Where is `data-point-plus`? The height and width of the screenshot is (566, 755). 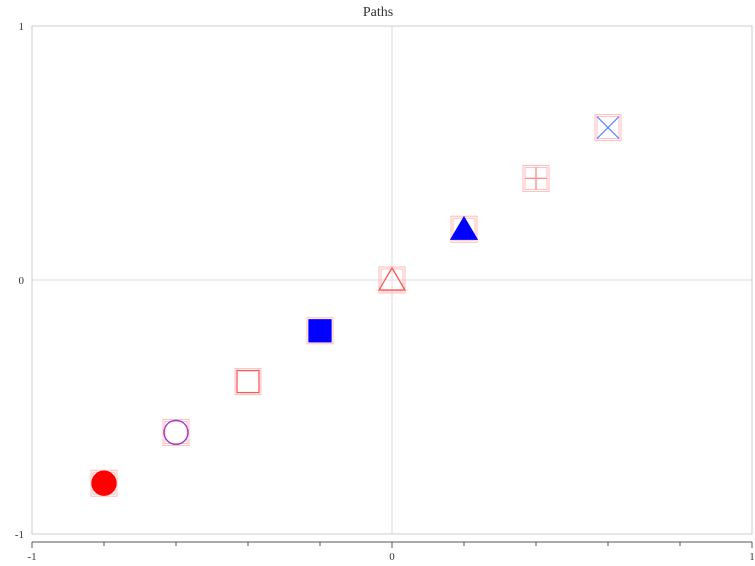
data-point-plus is located at coordinates (536, 178).